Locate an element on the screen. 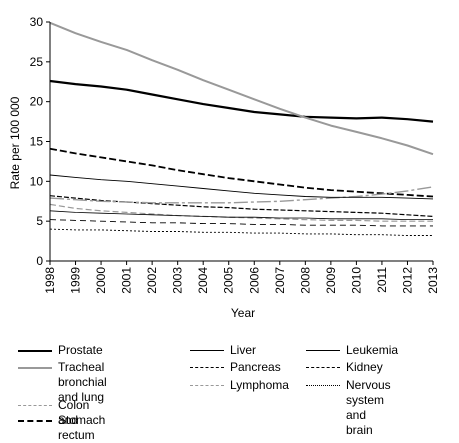  x-tick-label: 2007 is located at coordinates (280, 280).